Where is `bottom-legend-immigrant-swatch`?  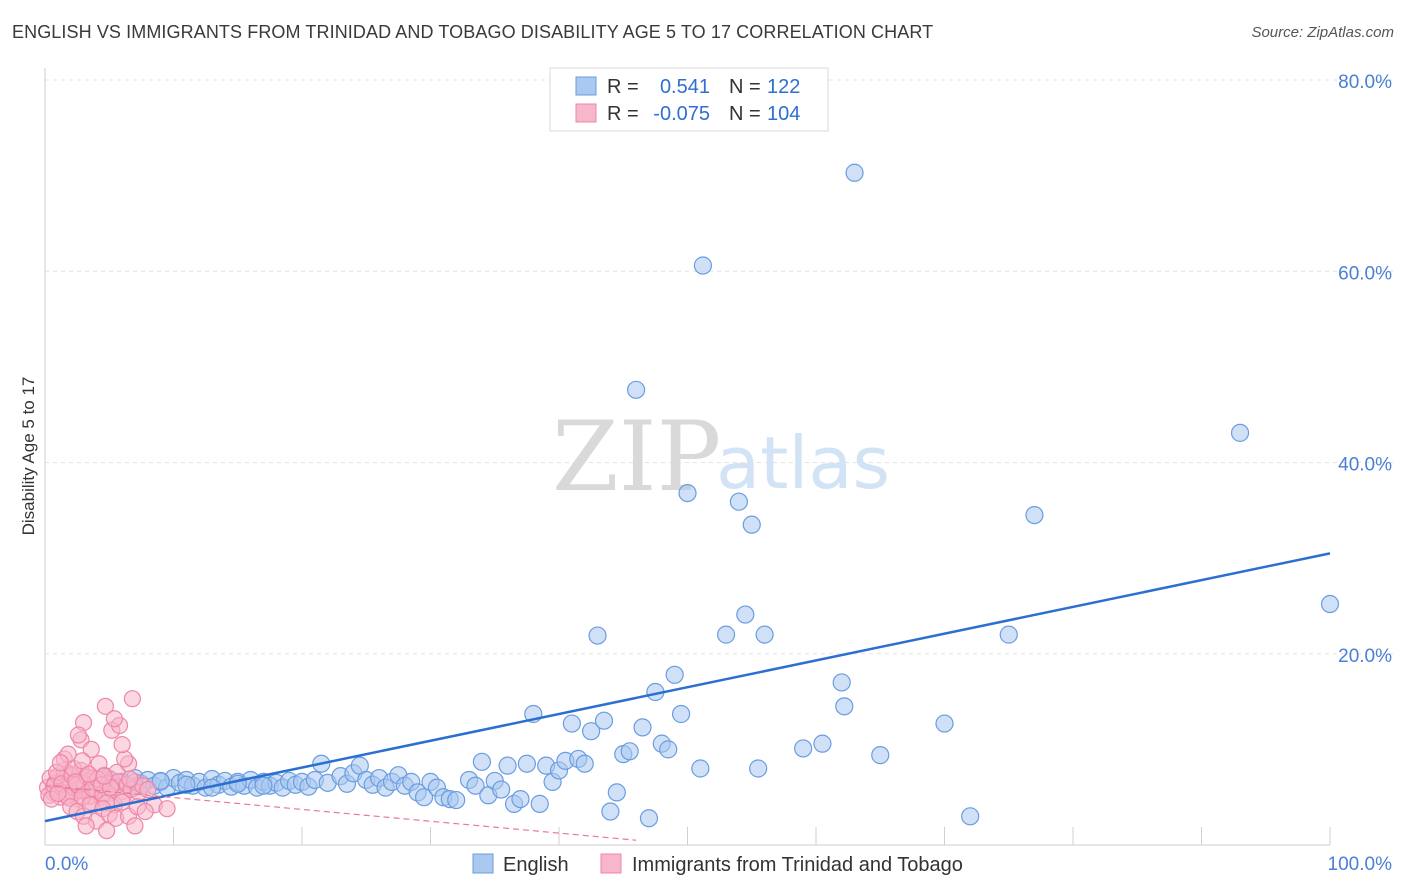 bottom-legend-immigrant-swatch is located at coordinates (611, 863).